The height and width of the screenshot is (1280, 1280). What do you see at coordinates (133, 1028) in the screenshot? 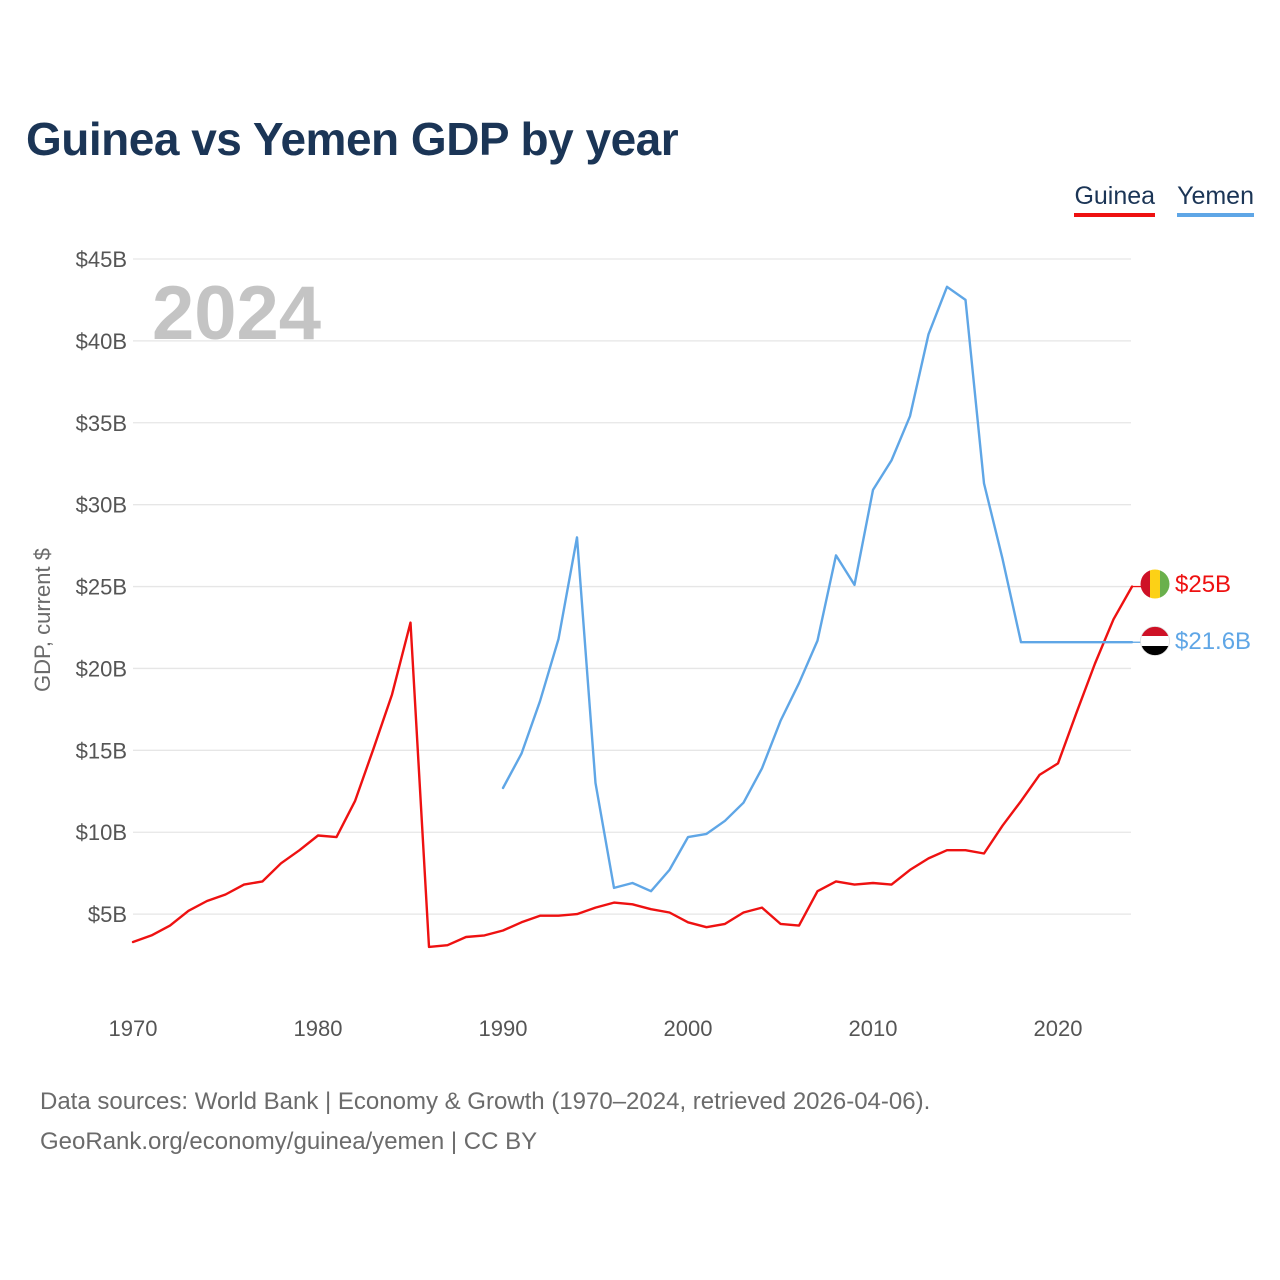
I see `x-tick-label: 1970` at bounding box center [133, 1028].